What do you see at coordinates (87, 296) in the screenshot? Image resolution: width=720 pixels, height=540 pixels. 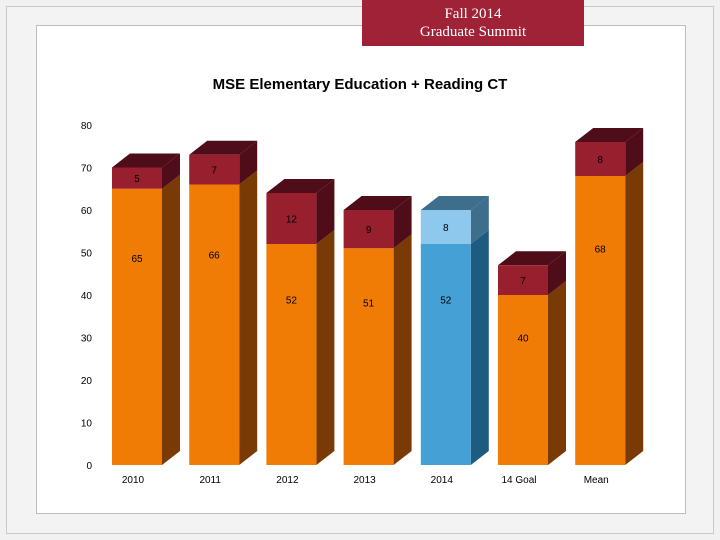 I see `y-tick-label: 40` at bounding box center [87, 296].